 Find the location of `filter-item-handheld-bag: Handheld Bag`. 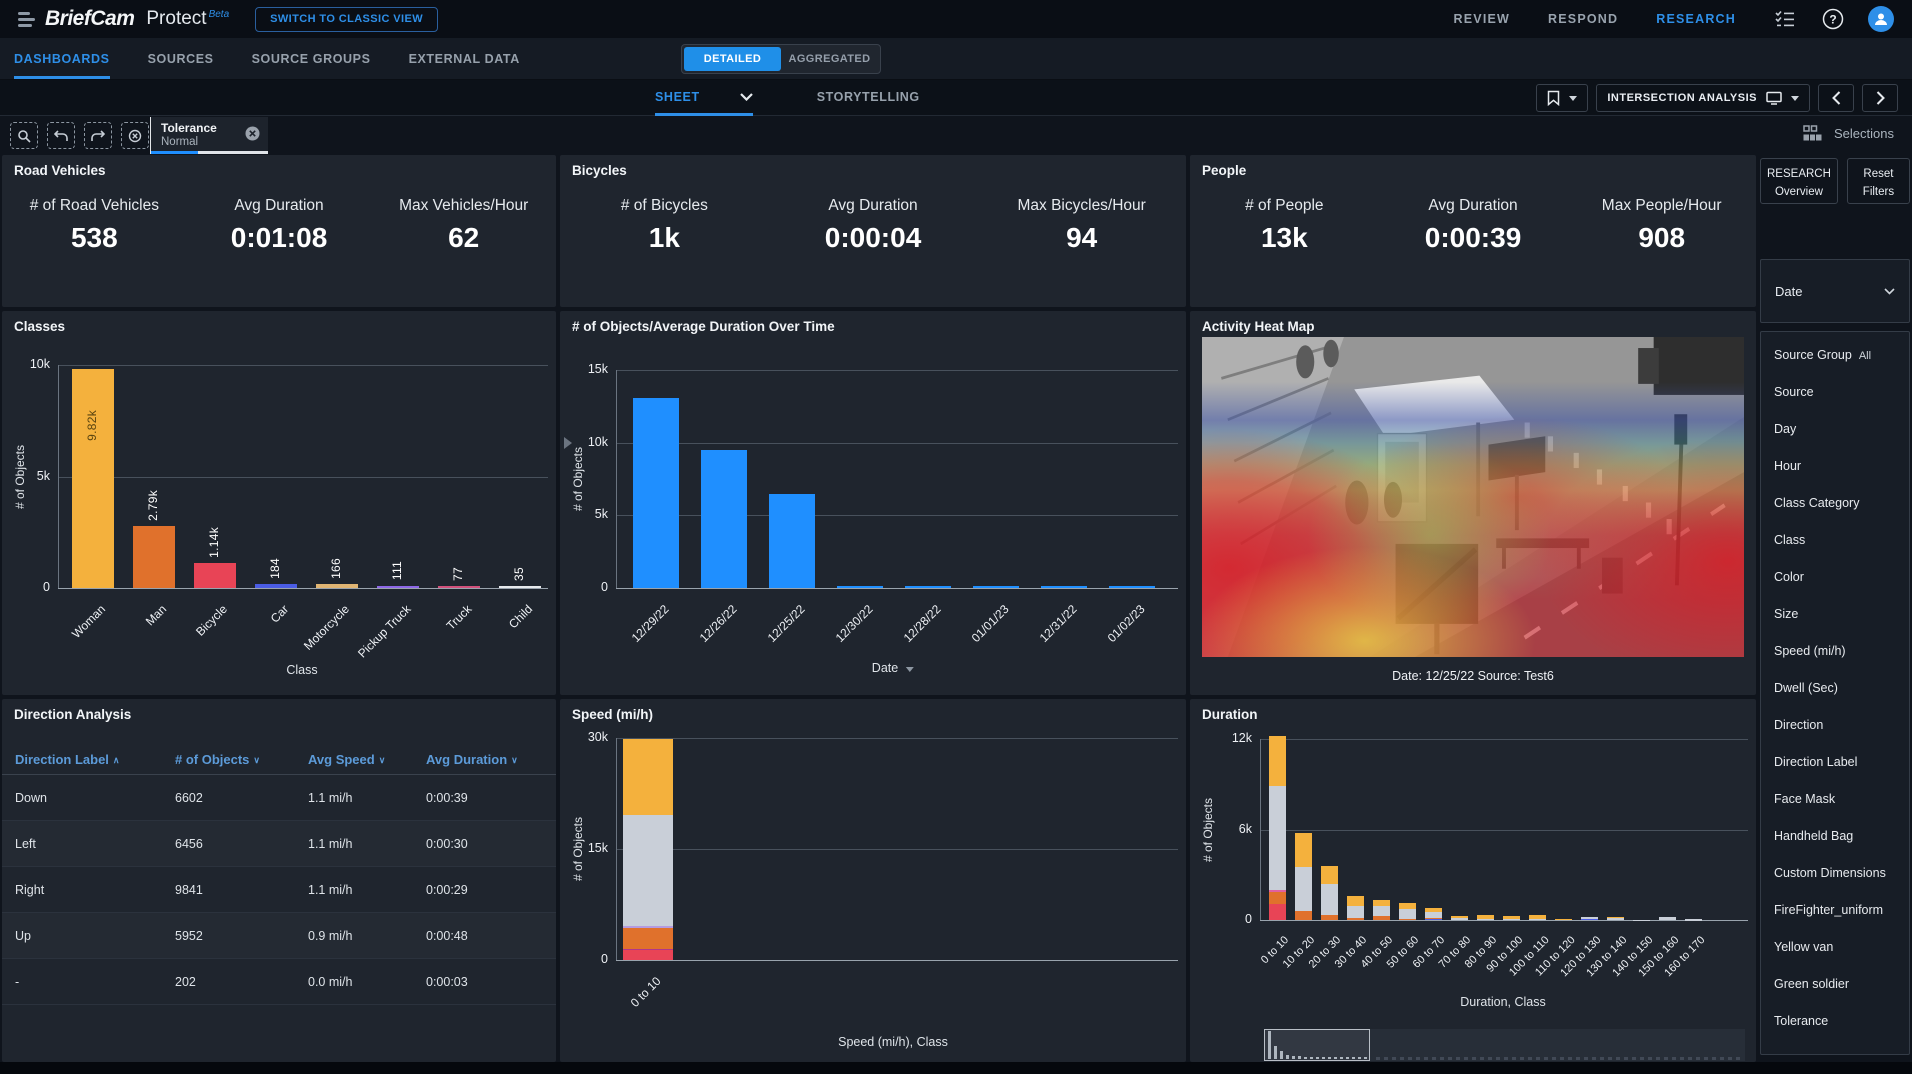

filter-item-handheld-bag: Handheld Bag is located at coordinates (1814, 836).